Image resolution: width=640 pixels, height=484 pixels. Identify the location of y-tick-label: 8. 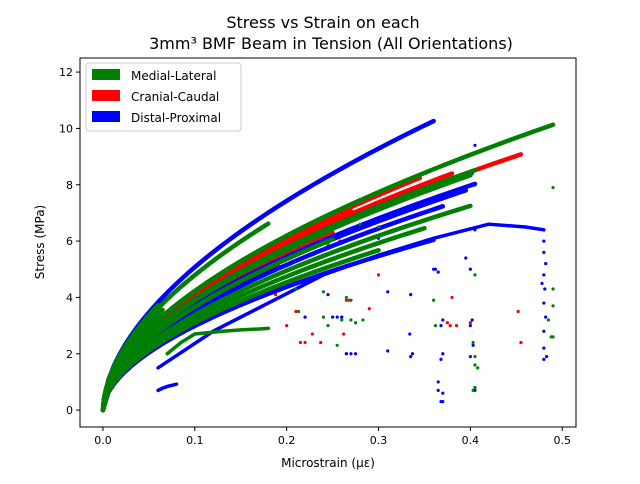
(69, 185).